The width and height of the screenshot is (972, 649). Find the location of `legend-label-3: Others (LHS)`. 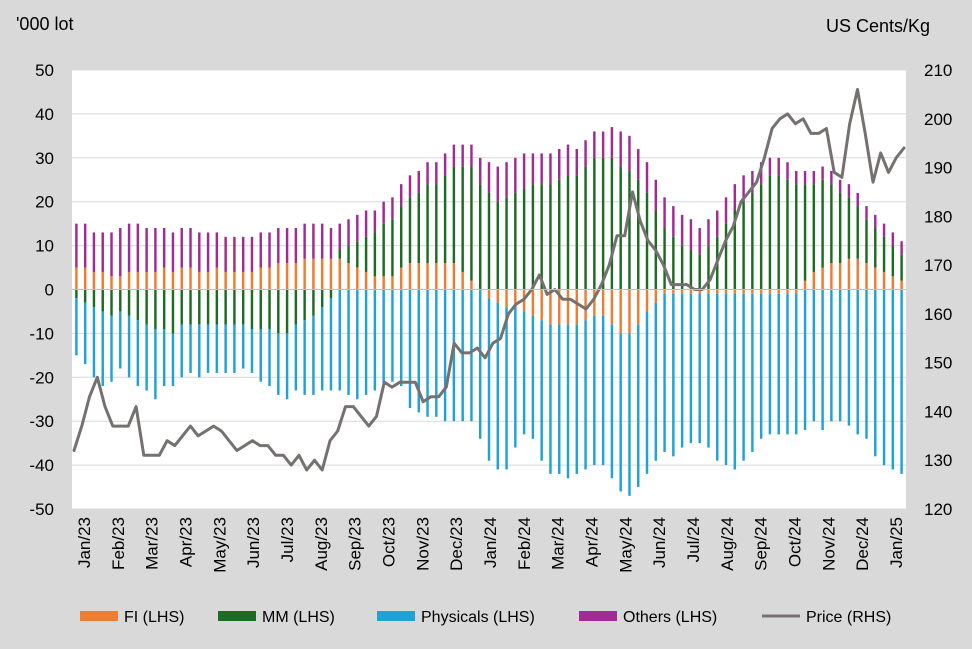

legend-label-3: Others (LHS) is located at coordinates (670, 617).